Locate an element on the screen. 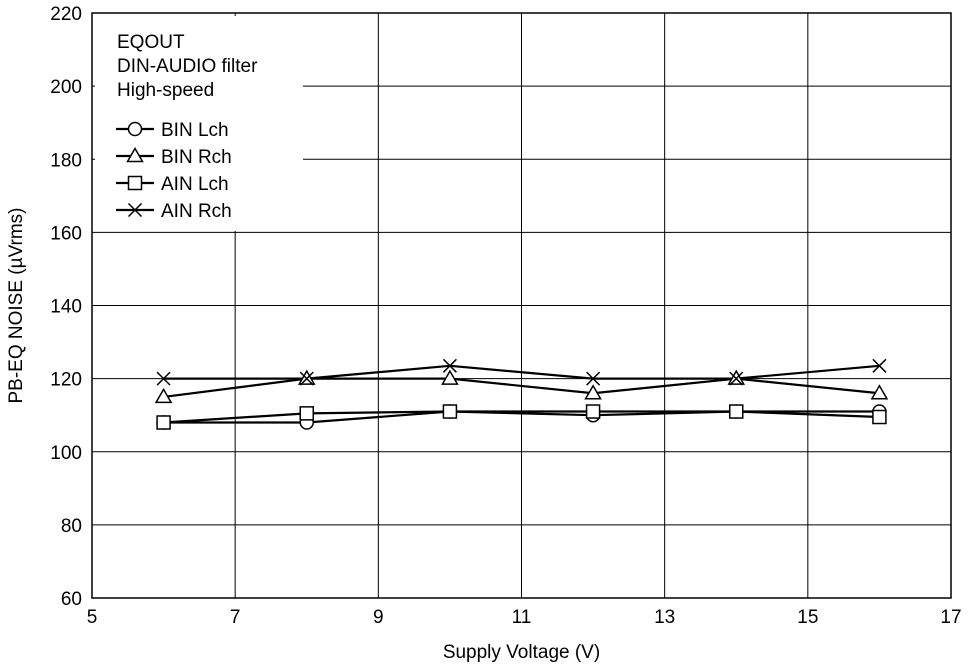 This screenshot has width=971, height=671. x-tick-label: 7 is located at coordinates (235, 617).